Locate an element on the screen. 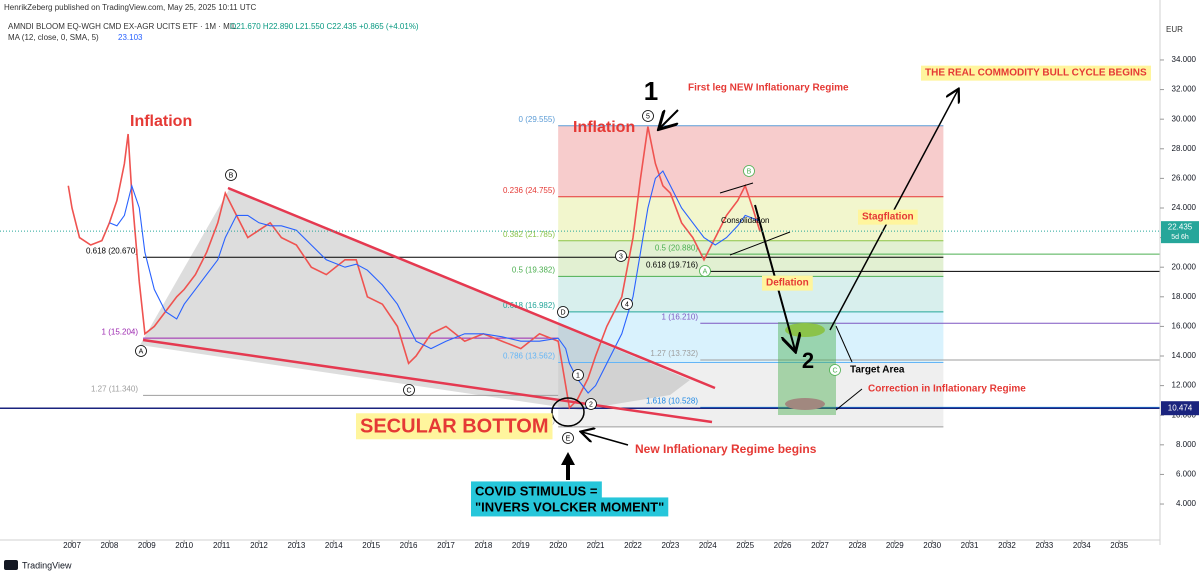 The height and width of the screenshot is (578, 1200). x-tick-label: 2010 is located at coordinates (184, 545).